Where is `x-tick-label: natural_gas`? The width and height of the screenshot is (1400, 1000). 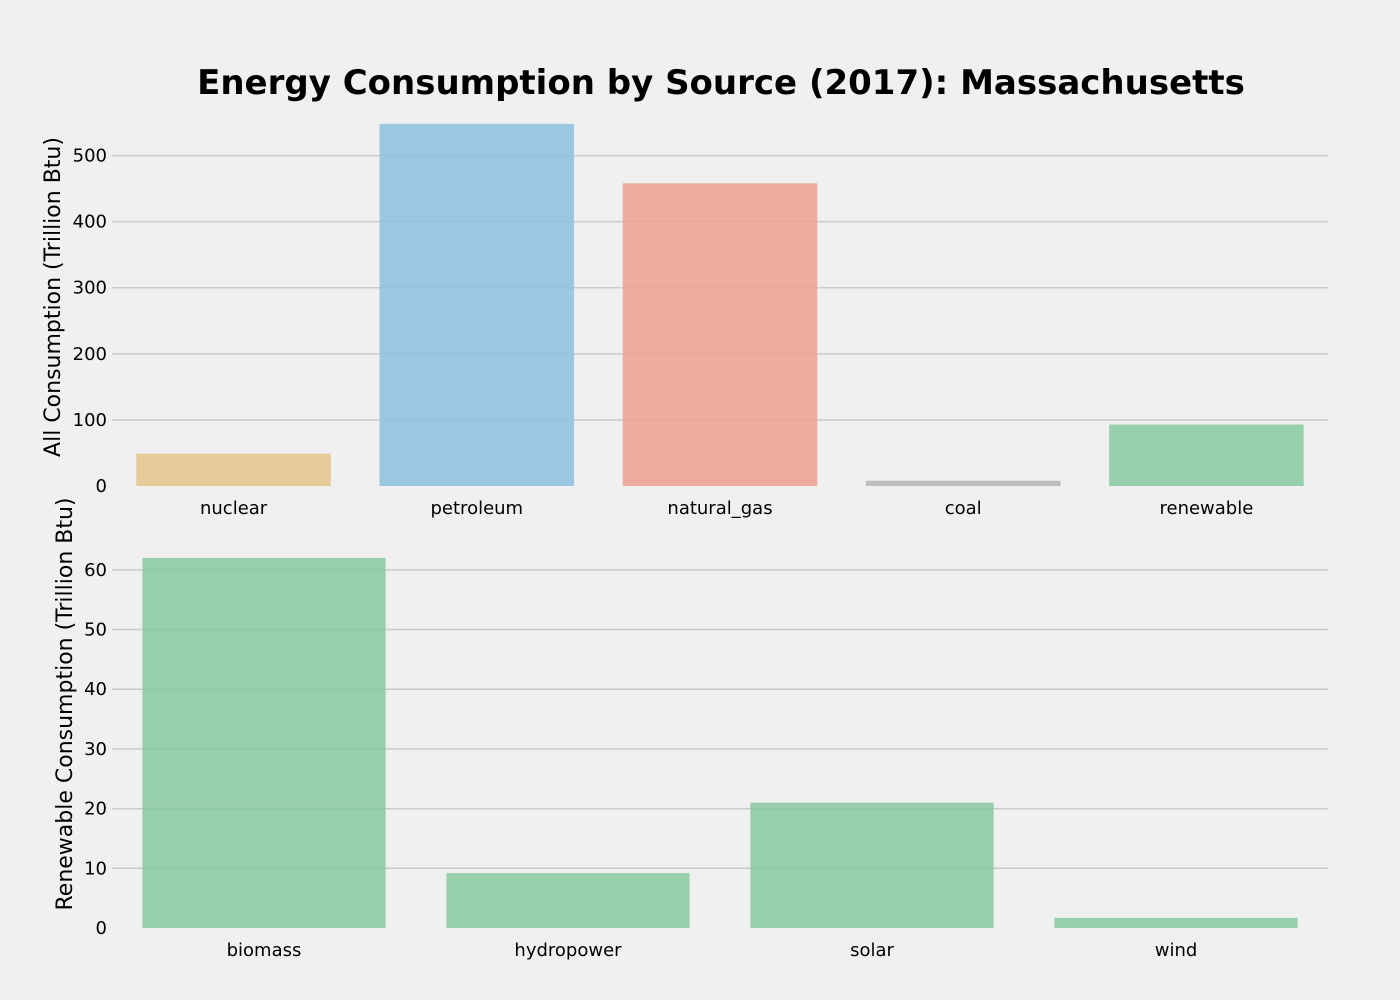 x-tick-label: natural_gas is located at coordinates (719, 508).